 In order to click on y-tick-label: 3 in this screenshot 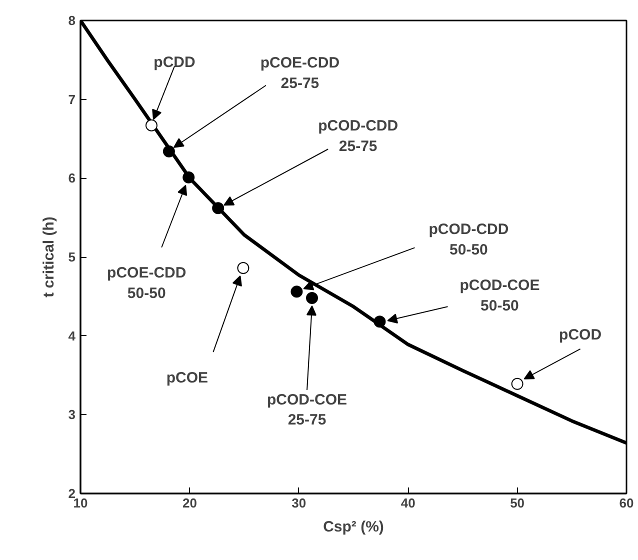, I will do `click(72, 414)`.